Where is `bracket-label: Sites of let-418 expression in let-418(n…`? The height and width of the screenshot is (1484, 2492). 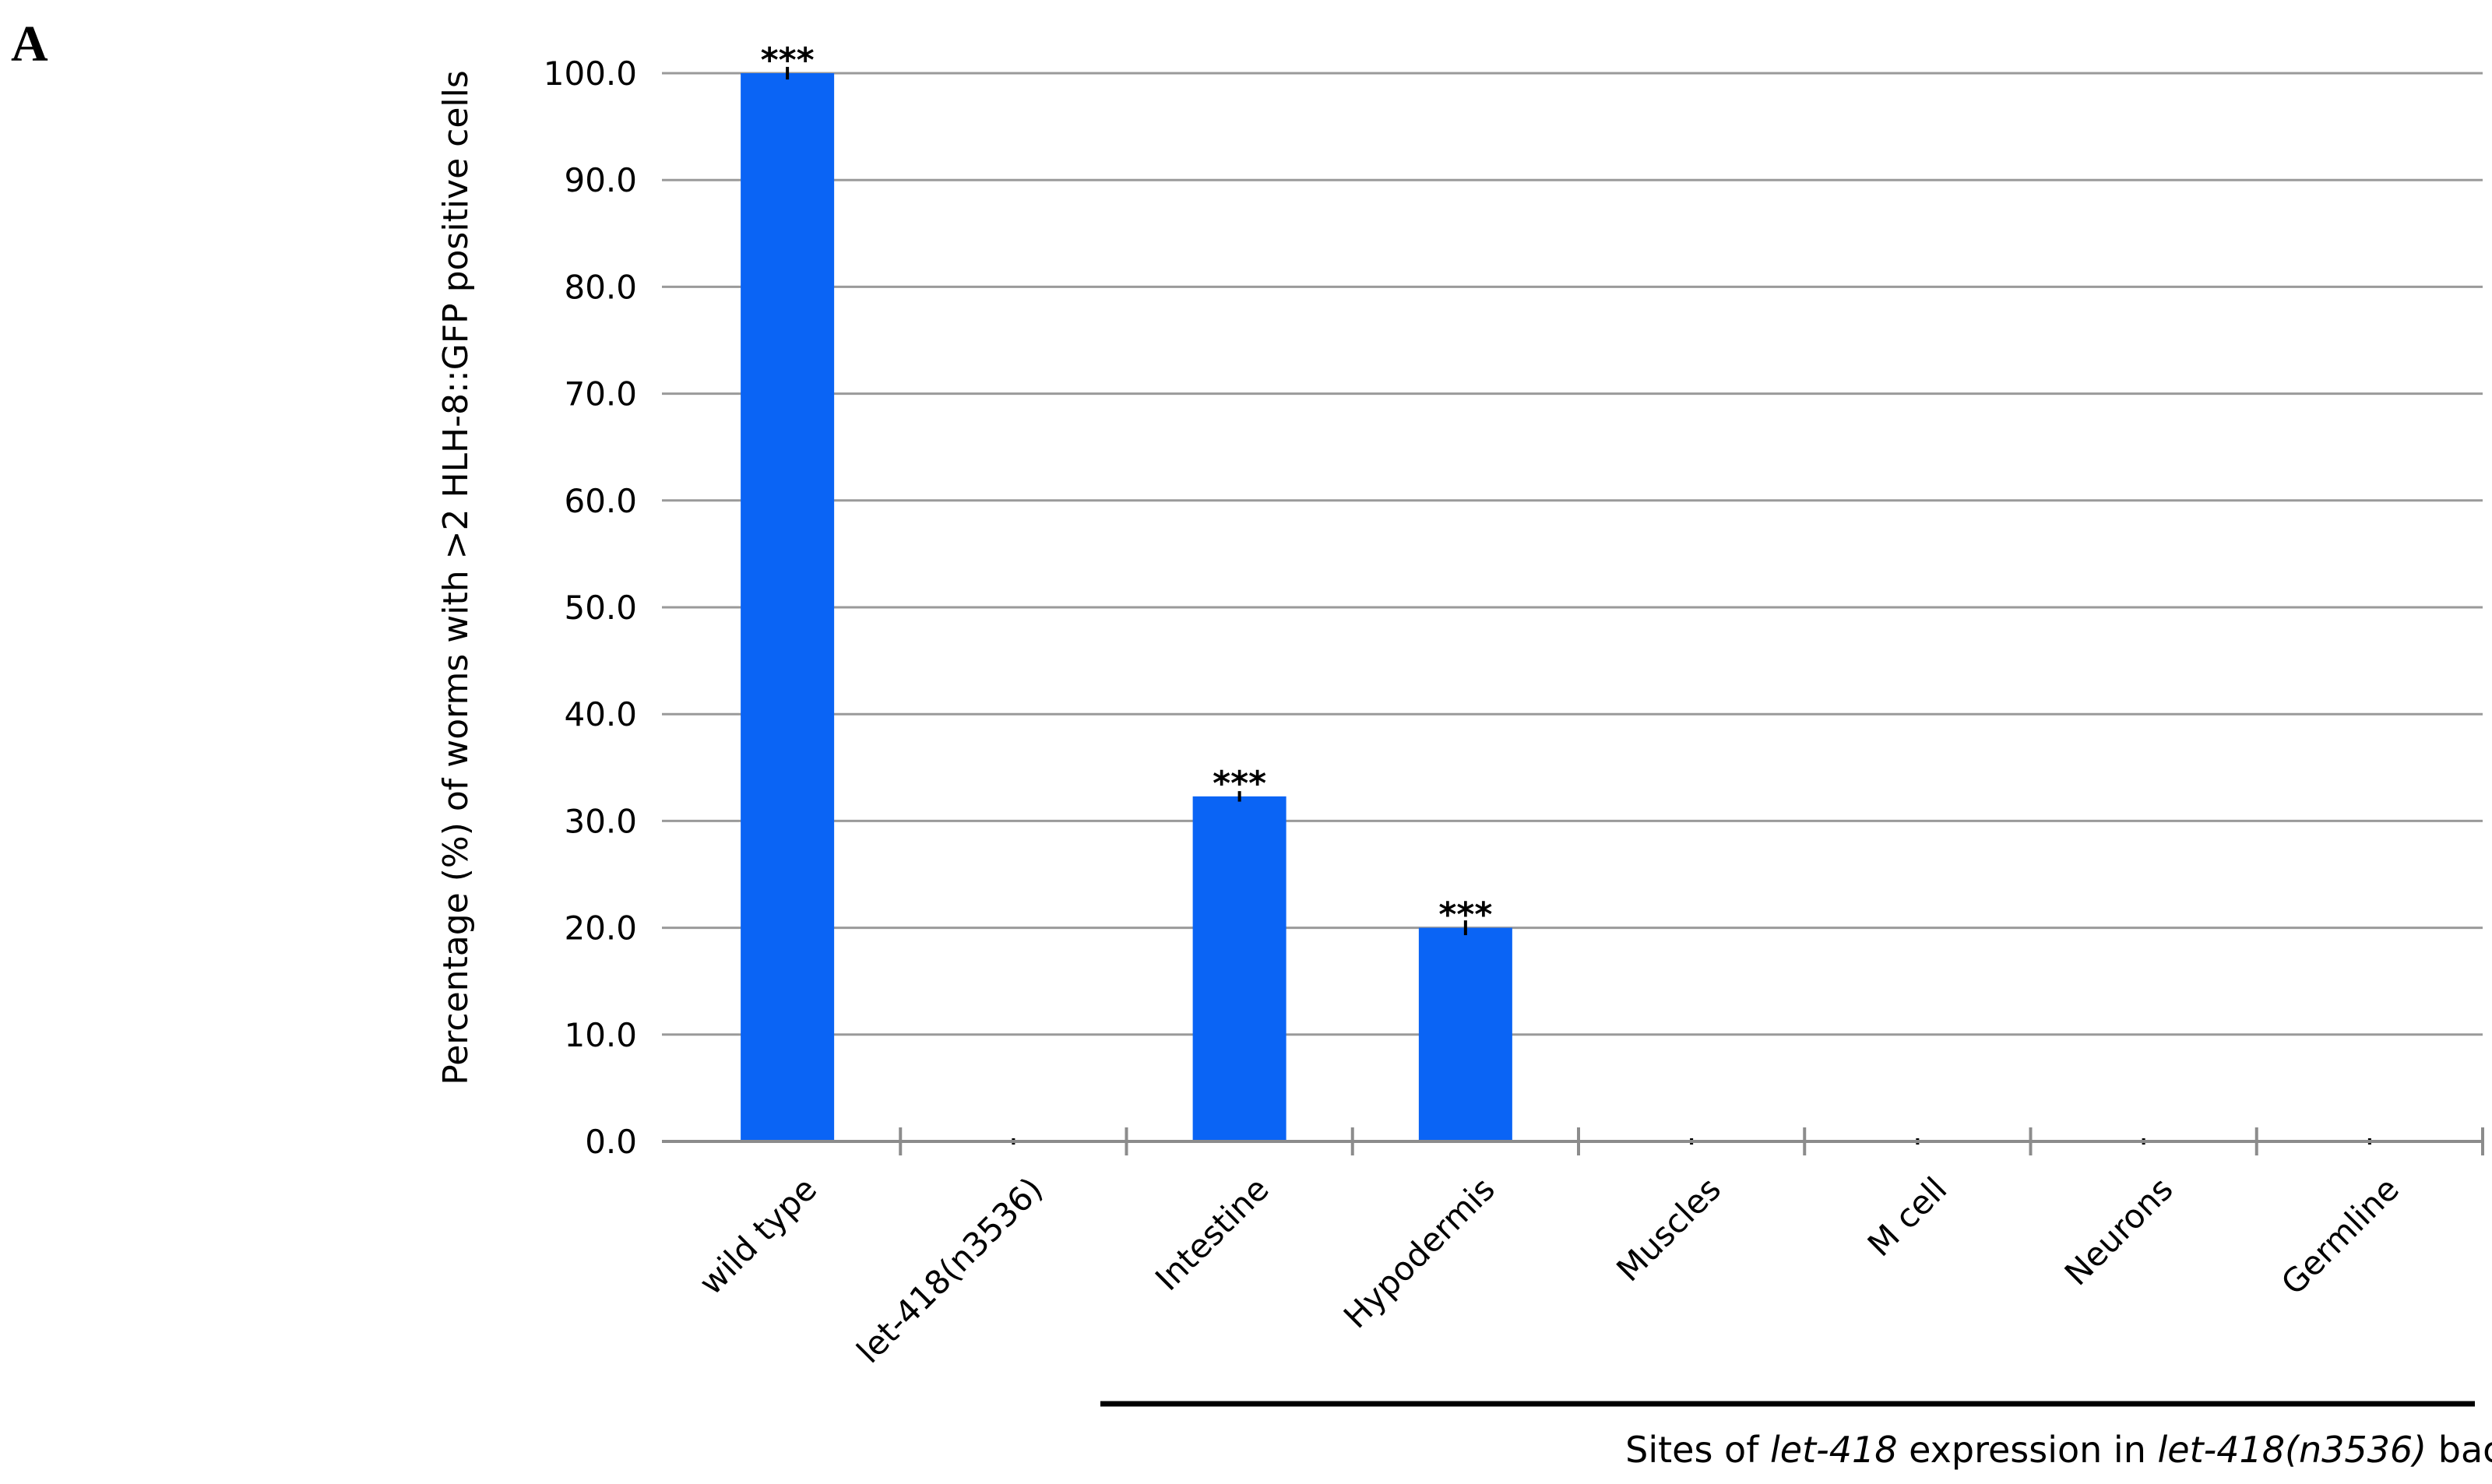 bracket-label: Sites of let-418 expression in let-418(n… is located at coordinates (2059, 1450).